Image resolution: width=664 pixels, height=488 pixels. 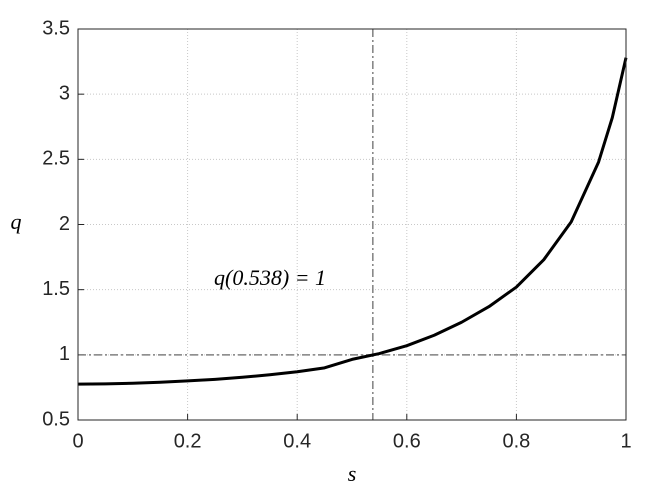 I want to click on y-tick-label: 3.5, so click(x=56, y=28).